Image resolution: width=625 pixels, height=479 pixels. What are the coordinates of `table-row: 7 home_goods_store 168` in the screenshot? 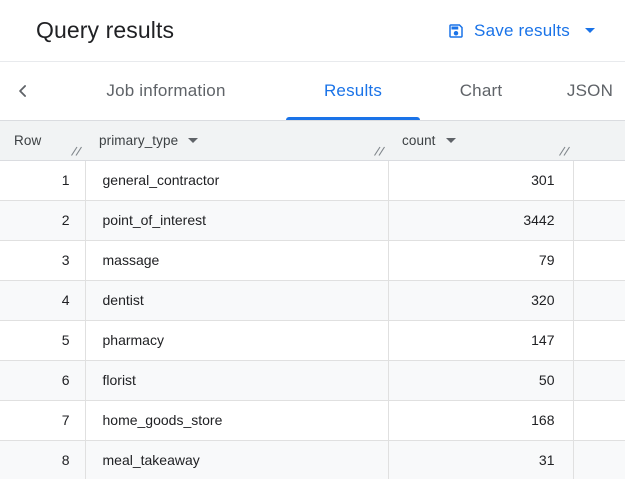 It's located at (312, 420).